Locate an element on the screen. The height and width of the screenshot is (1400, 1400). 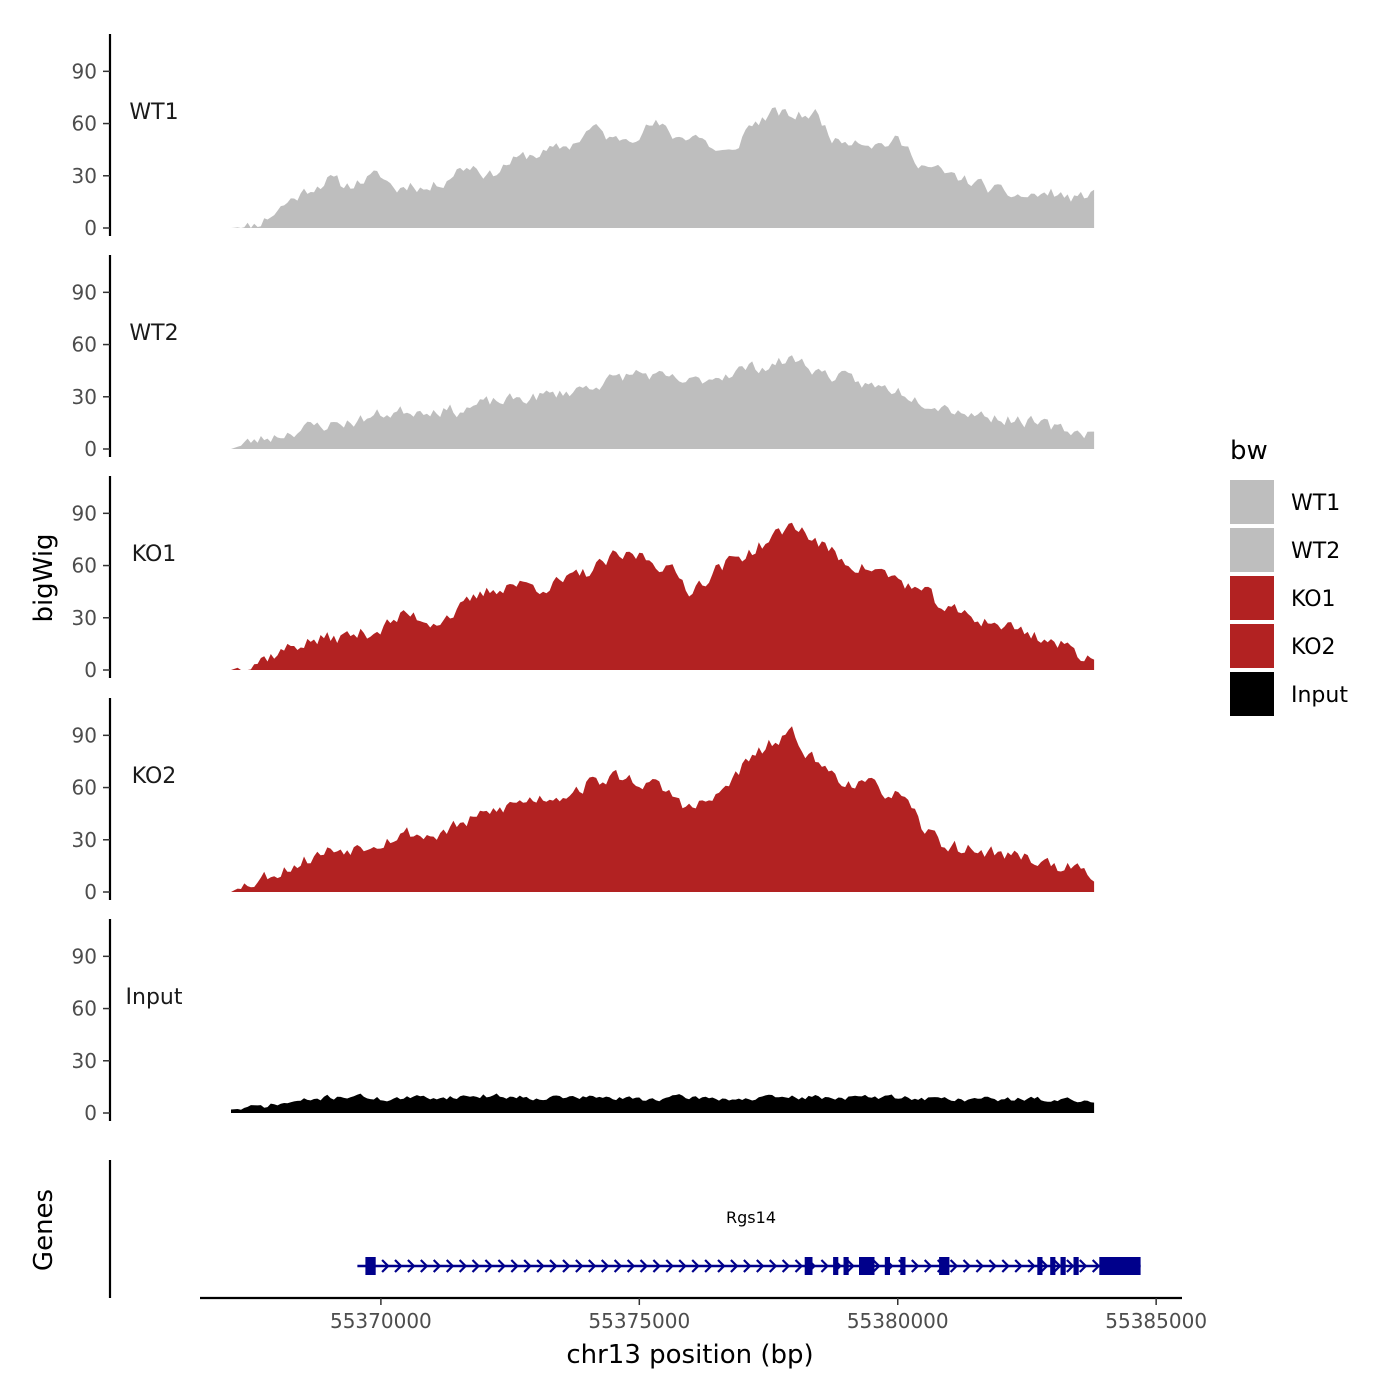
track-input: 0 30 60 90 Input is located at coordinates (583, 1022).